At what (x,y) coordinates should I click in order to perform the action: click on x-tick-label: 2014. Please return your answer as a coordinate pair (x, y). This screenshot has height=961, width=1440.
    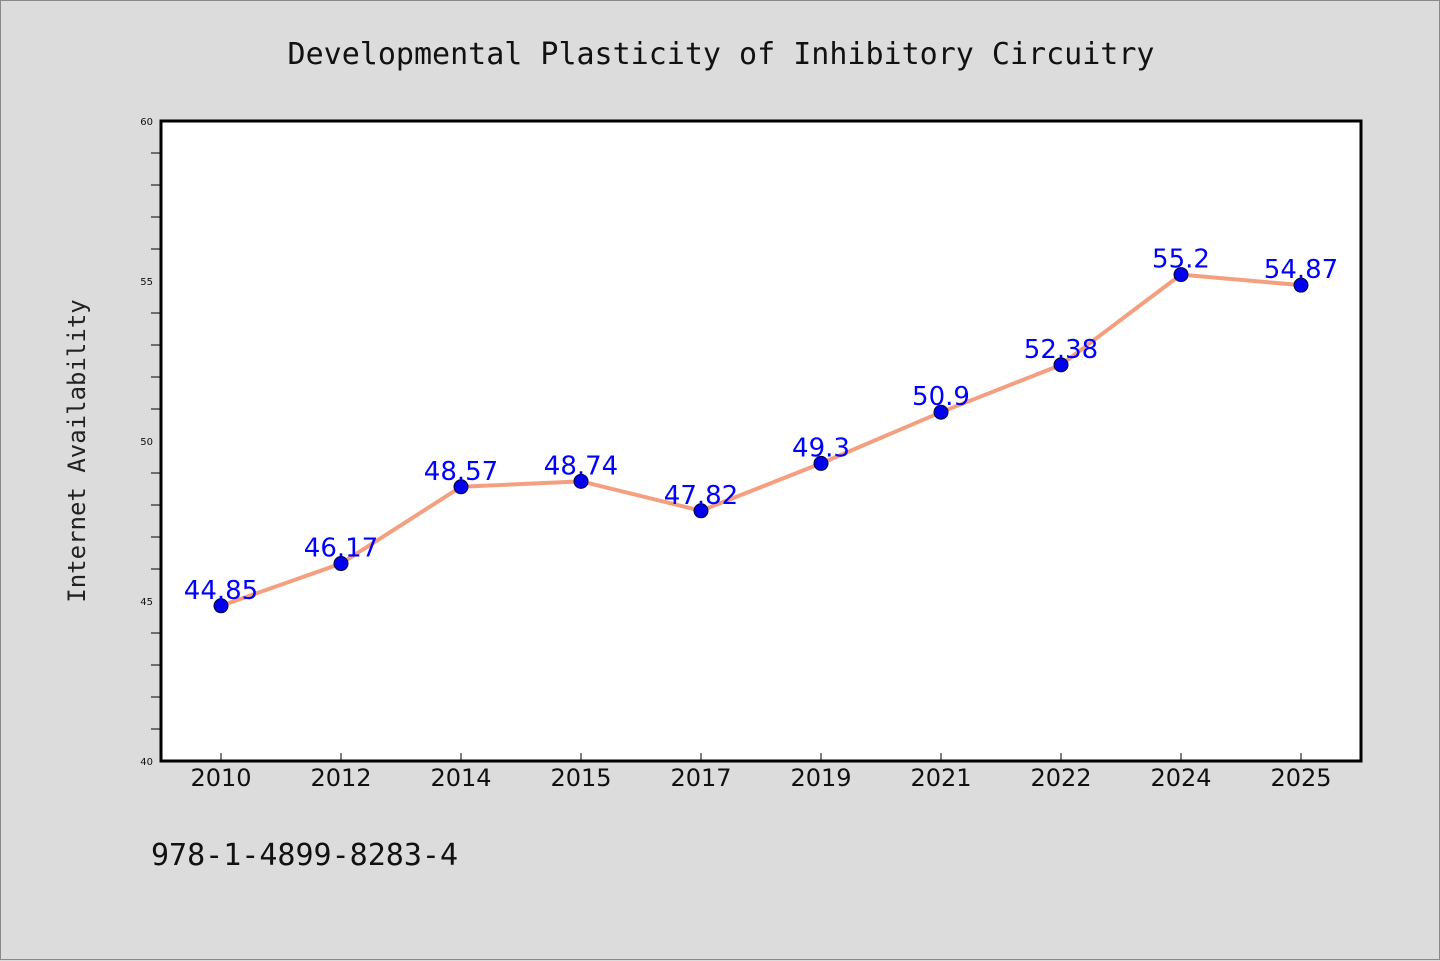
    Looking at the image, I should click on (460, 778).